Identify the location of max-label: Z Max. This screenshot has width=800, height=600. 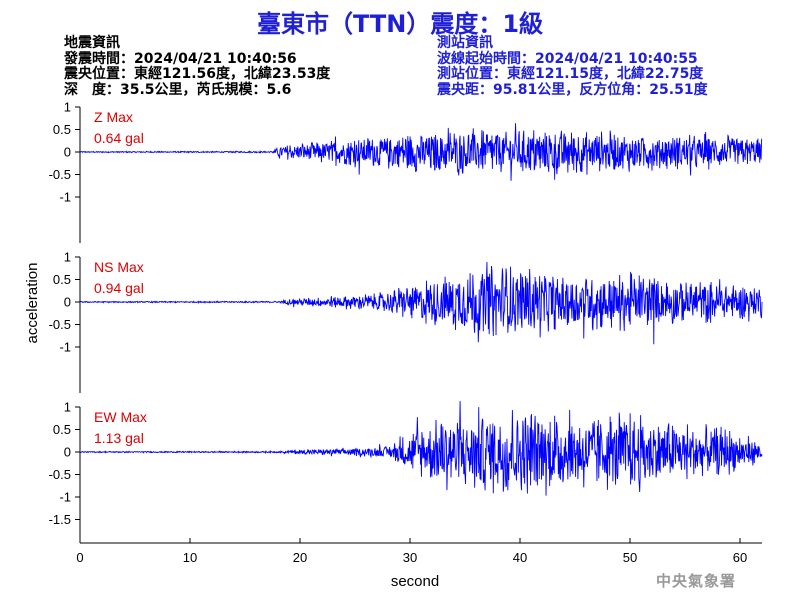
(113, 117).